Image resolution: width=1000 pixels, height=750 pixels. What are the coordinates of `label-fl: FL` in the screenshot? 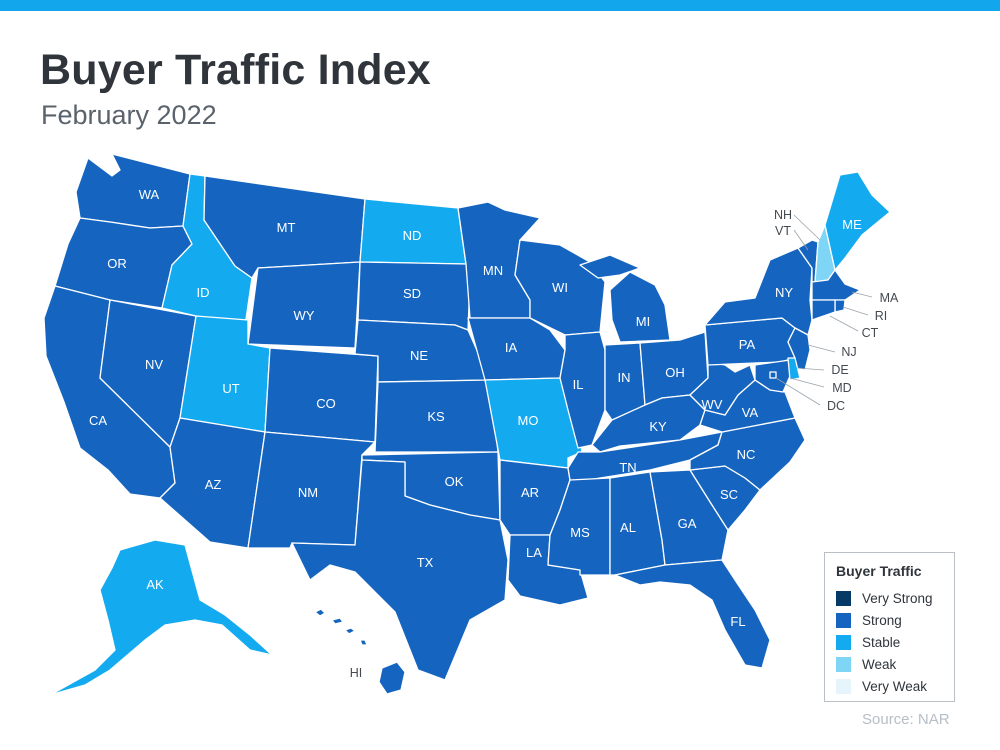 It's located at (737, 621).